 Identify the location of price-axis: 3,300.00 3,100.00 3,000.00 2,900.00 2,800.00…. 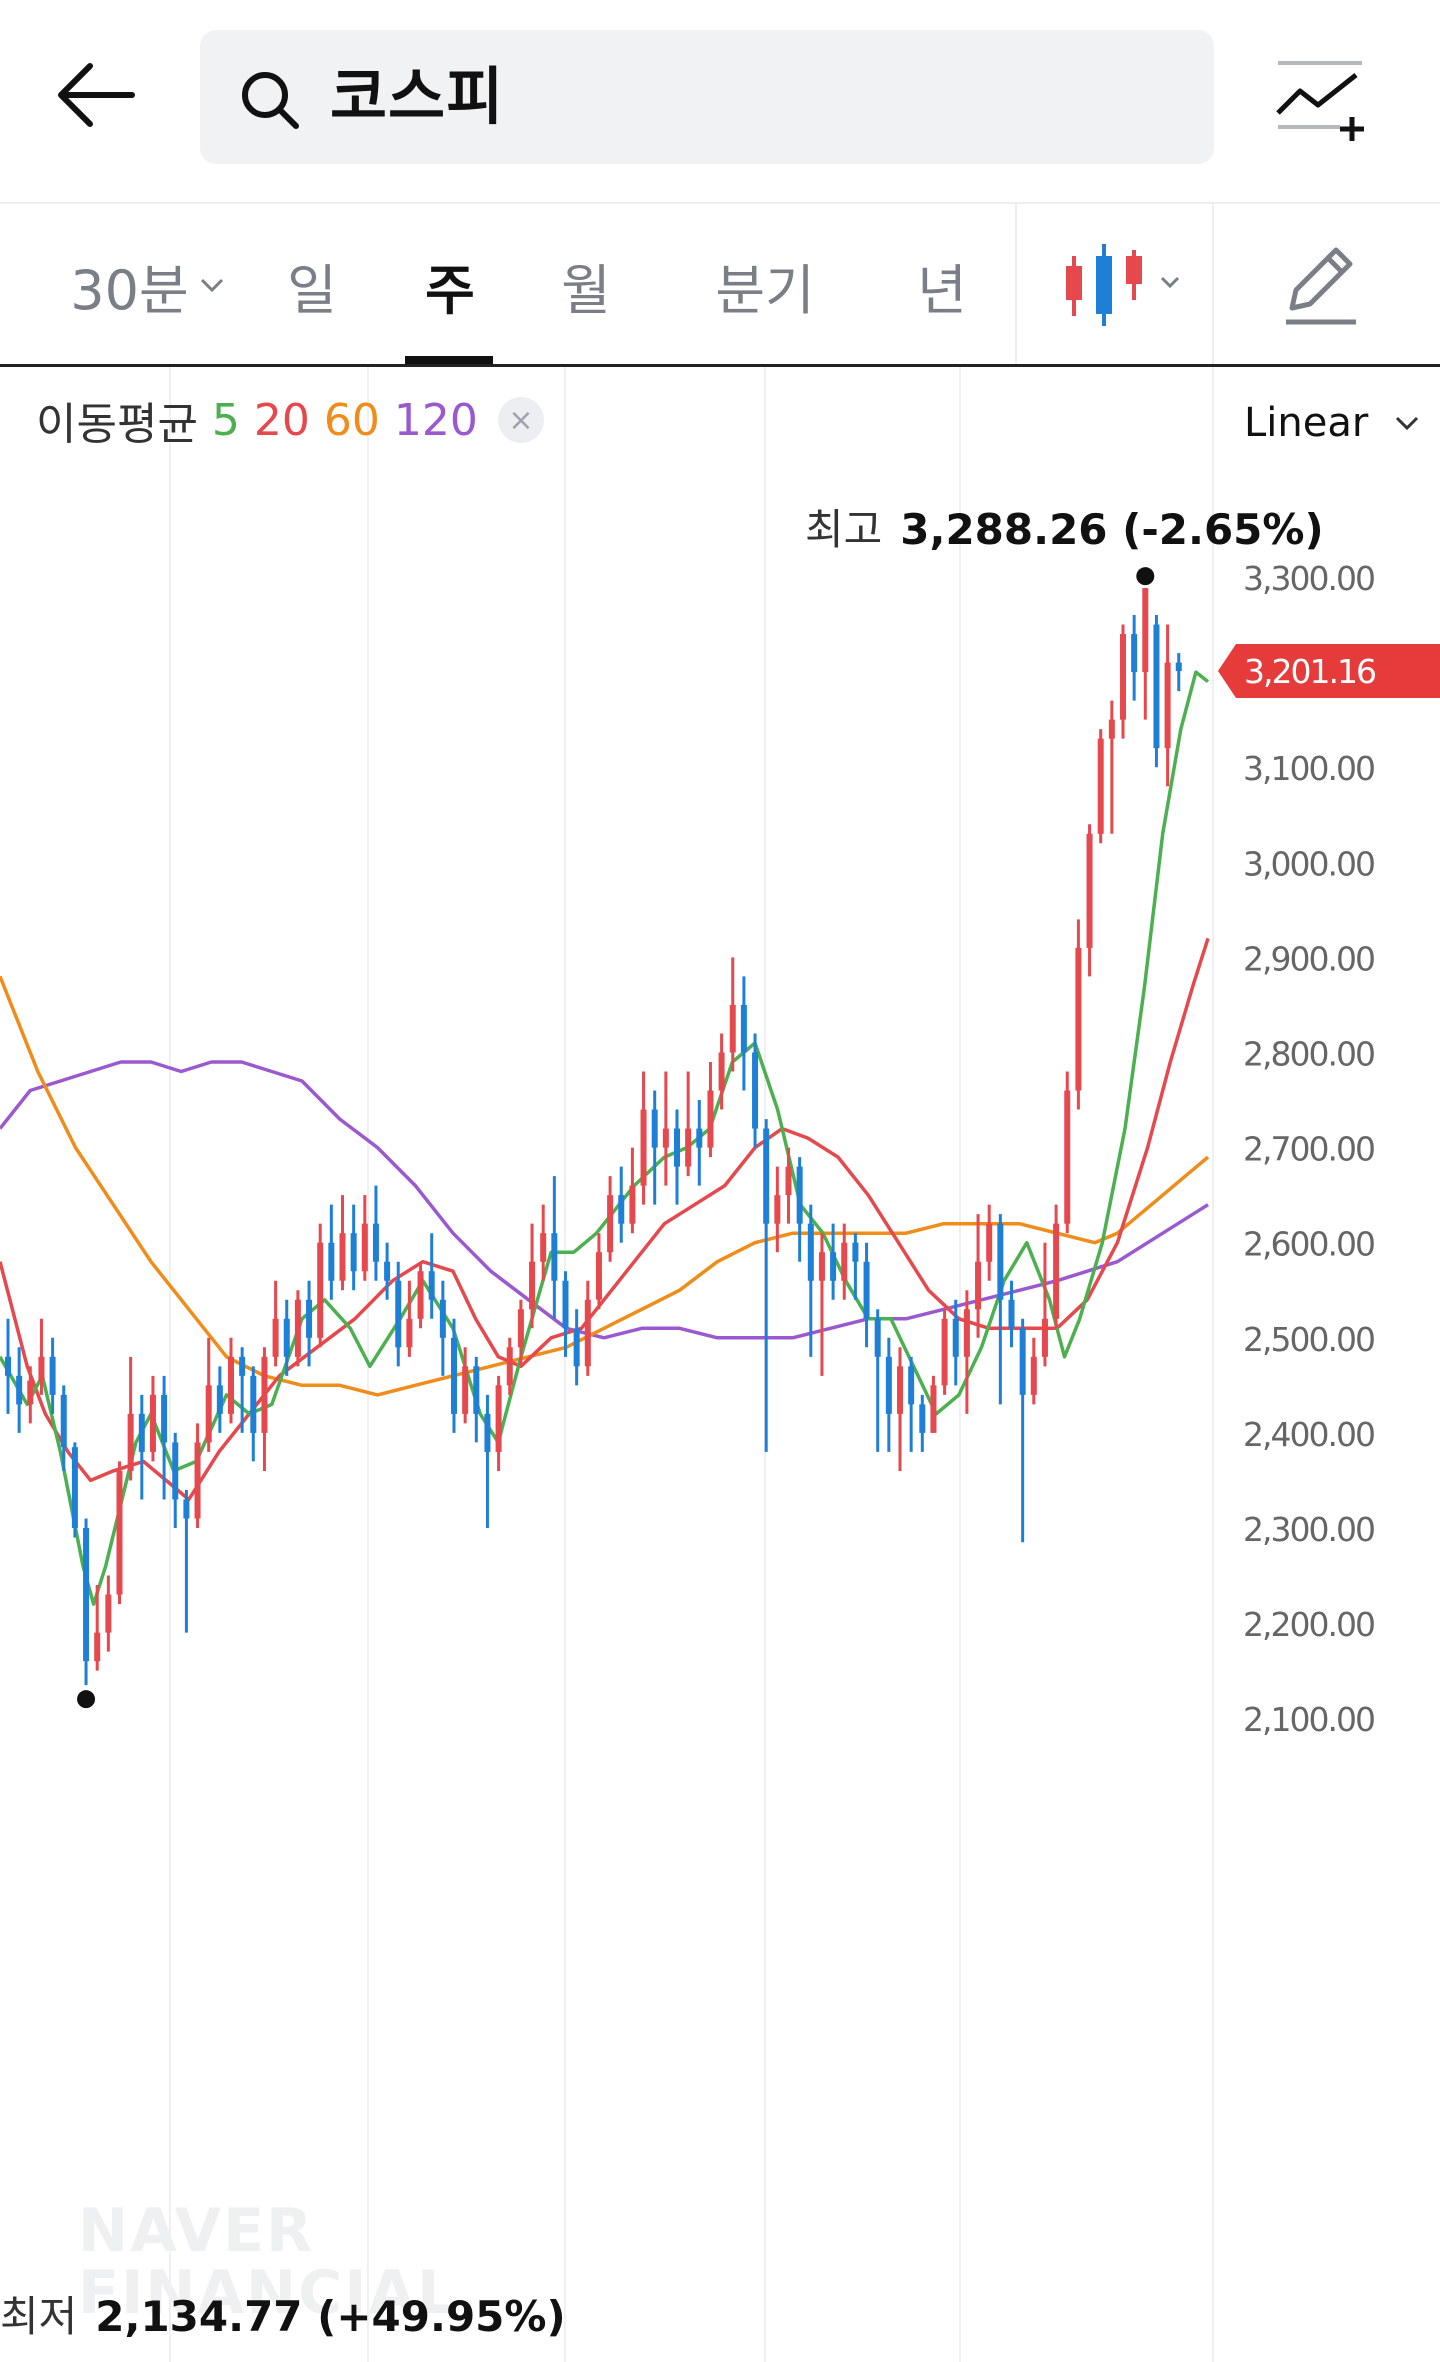
(1309, 1149).